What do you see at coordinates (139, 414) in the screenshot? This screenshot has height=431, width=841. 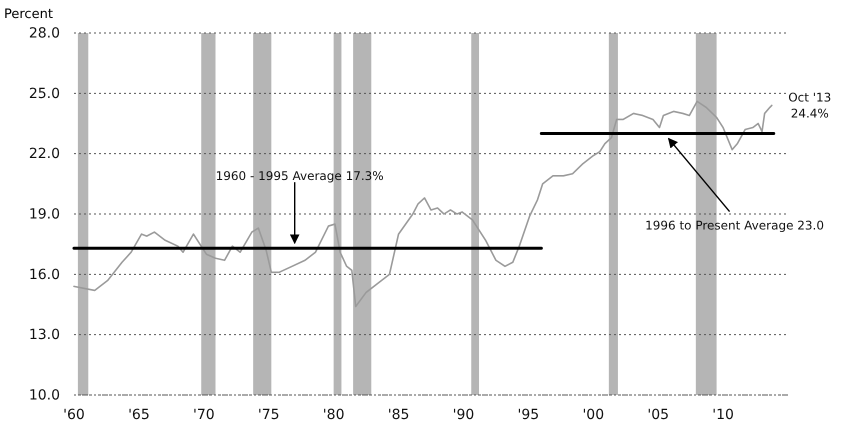 I see `x-tick-label: '65` at bounding box center [139, 414].